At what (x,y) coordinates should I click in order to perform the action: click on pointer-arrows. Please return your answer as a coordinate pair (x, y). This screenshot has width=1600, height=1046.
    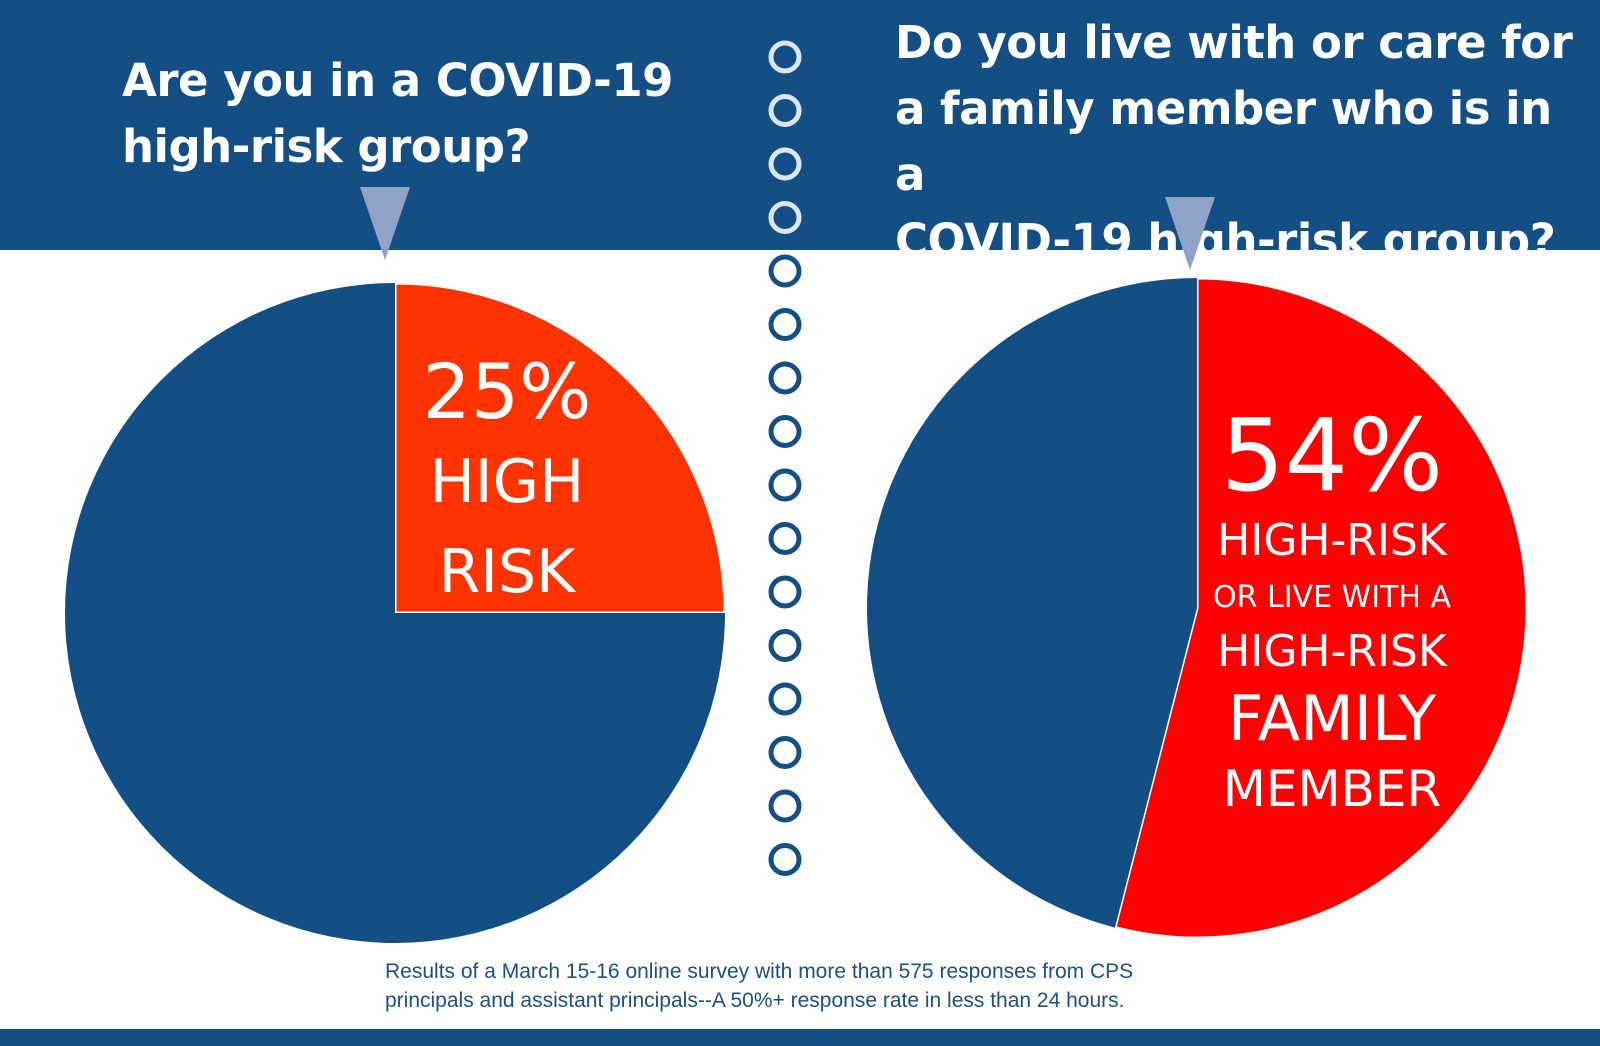
    Looking at the image, I should click on (787, 228).